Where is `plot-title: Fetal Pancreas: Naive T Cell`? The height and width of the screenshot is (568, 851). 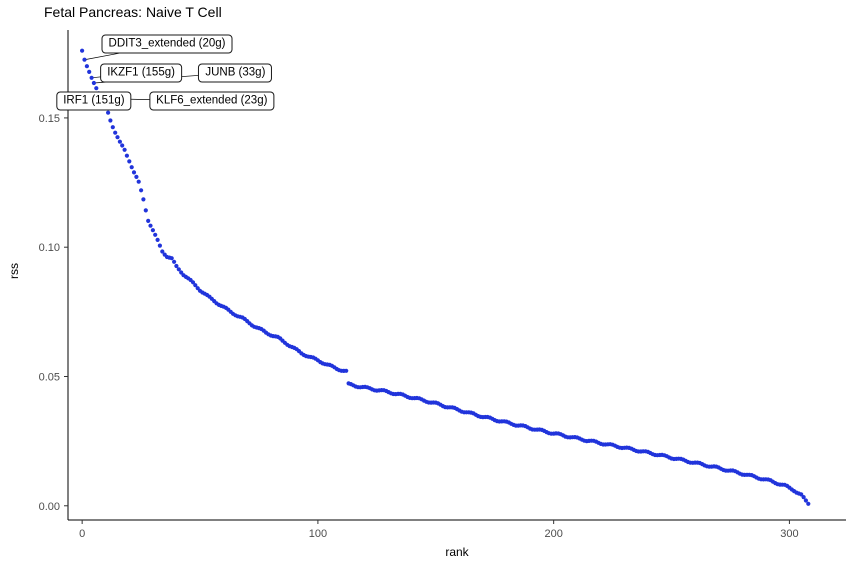
plot-title: Fetal Pancreas: Naive T Cell is located at coordinates (133, 12).